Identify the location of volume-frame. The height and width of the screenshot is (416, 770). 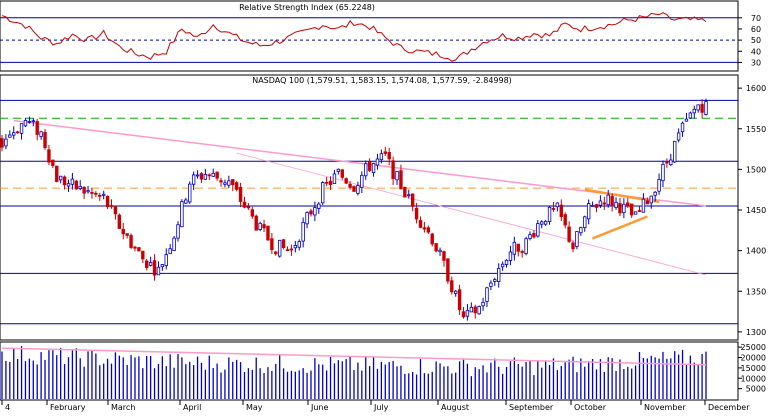
(369, 371).